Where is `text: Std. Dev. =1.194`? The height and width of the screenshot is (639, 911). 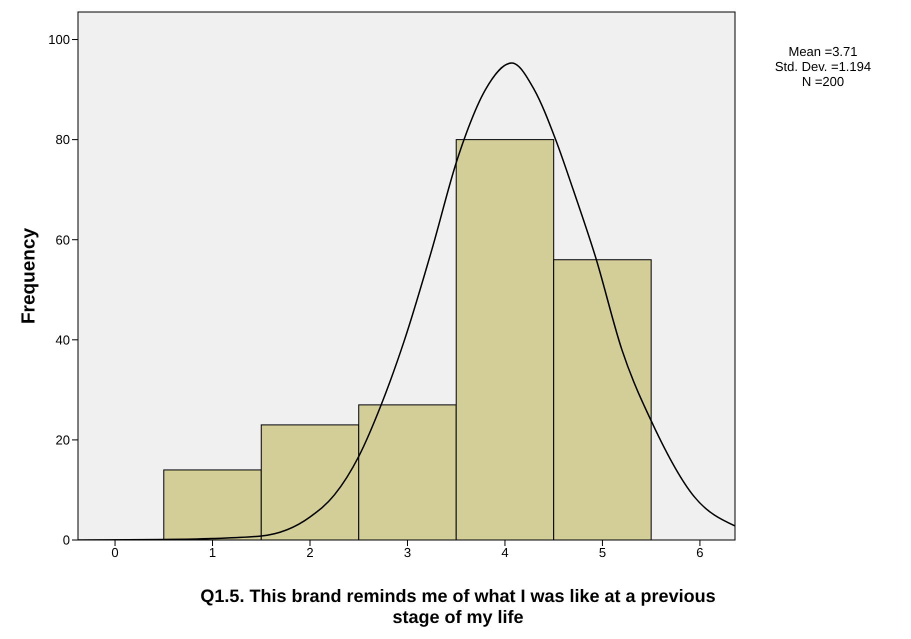 text: Std. Dev. =1.194 is located at coordinates (823, 66).